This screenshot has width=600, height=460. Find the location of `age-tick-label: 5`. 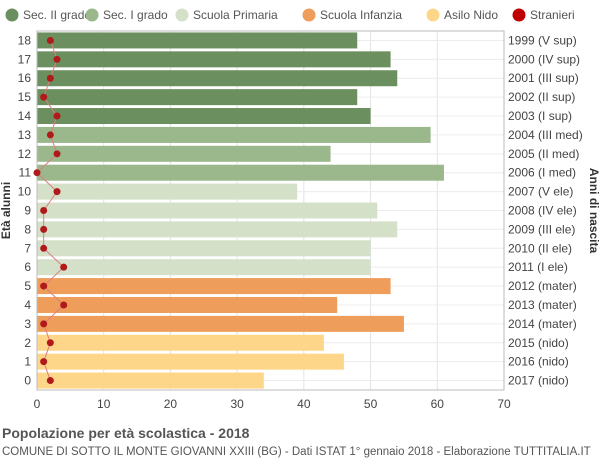

age-tick-label: 5 is located at coordinates (27, 286).